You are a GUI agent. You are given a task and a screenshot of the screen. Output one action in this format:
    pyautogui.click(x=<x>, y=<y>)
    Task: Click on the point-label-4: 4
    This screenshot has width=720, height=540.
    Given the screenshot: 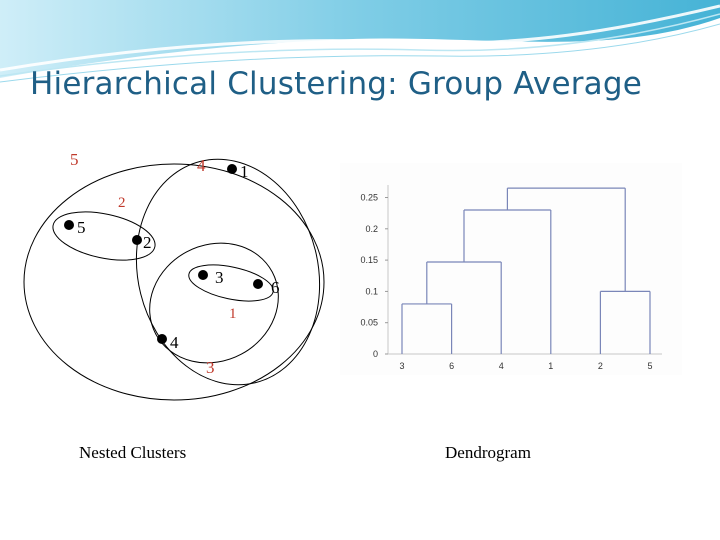 What is the action you would take?
    pyautogui.click(x=174, y=342)
    